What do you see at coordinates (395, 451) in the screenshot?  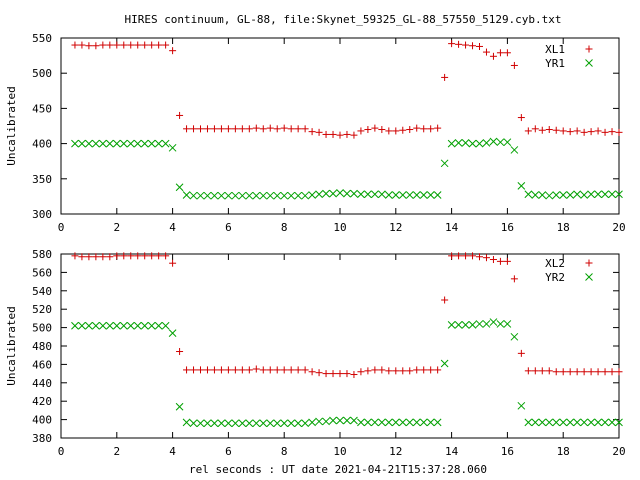 I see `x-tick-label: 12` at bounding box center [395, 451].